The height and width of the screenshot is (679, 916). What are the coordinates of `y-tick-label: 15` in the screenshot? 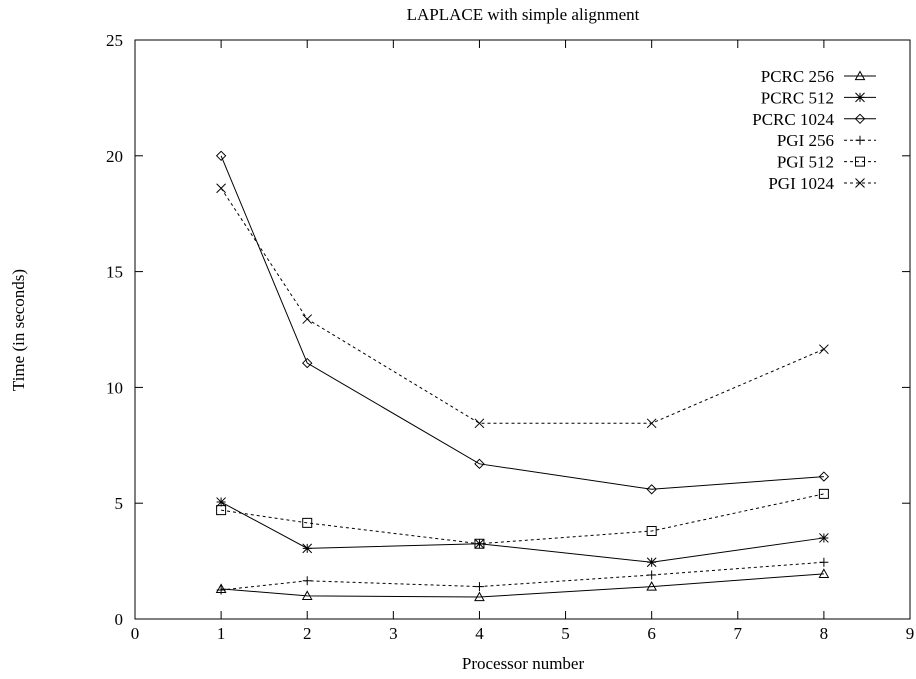 It's located at (114, 272).